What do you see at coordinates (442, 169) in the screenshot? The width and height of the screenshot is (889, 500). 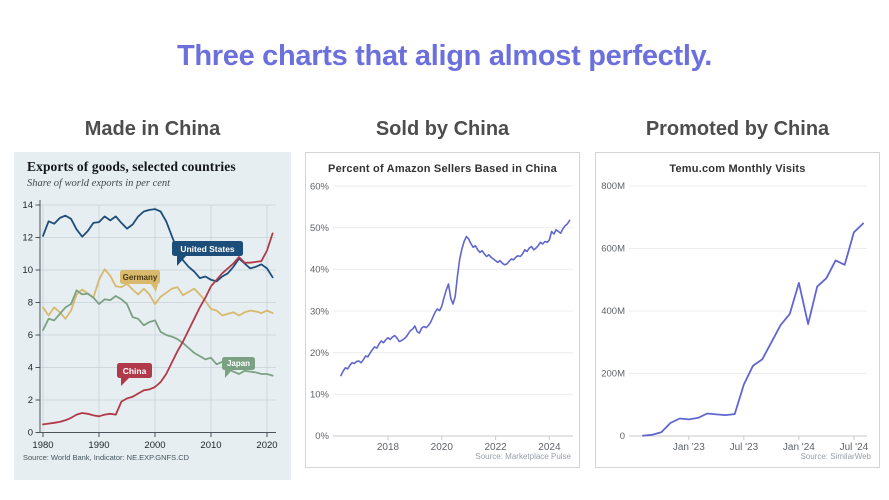 I see `amazon-sellers-chart-title: Percent of Amazon Sellers Based in China` at bounding box center [442, 169].